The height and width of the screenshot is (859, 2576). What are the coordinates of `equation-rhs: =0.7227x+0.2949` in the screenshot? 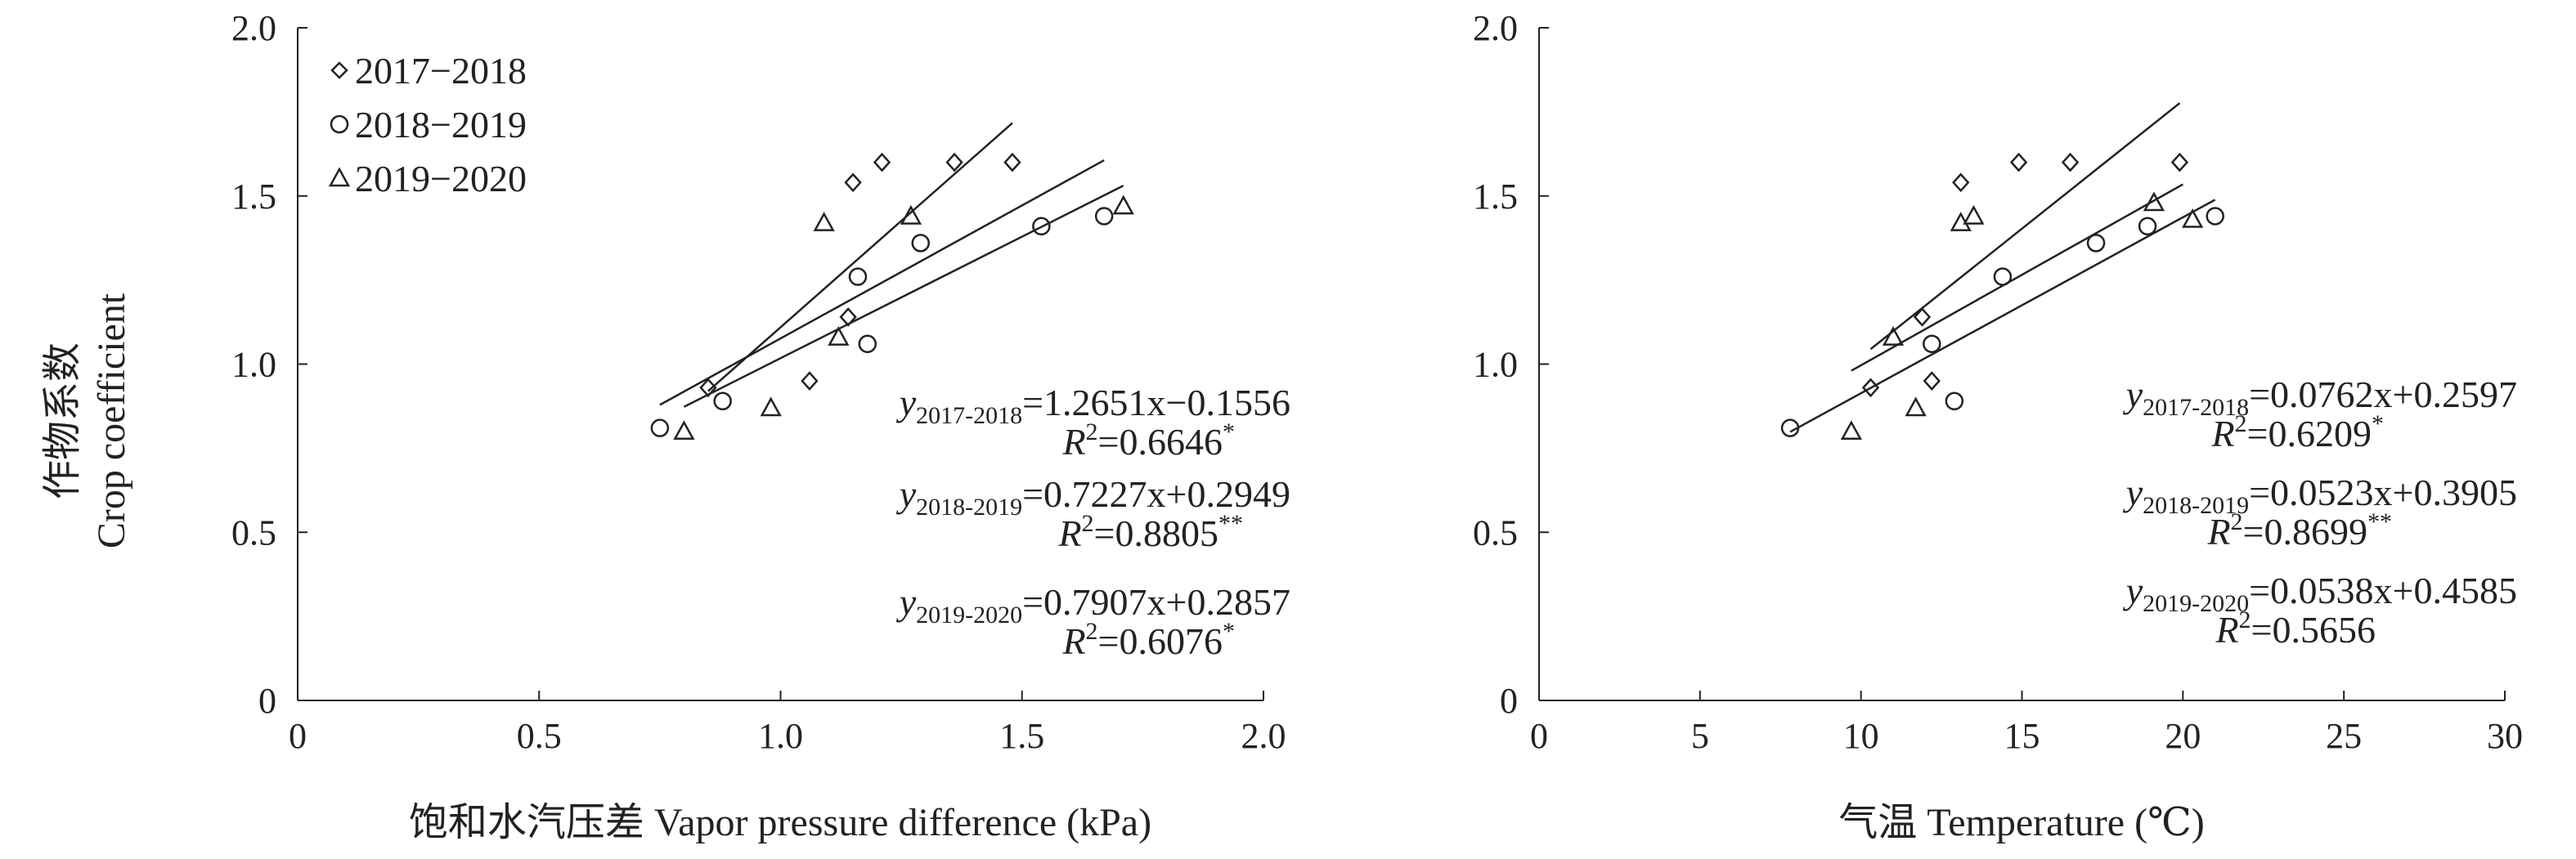 It's located at (1156, 494).